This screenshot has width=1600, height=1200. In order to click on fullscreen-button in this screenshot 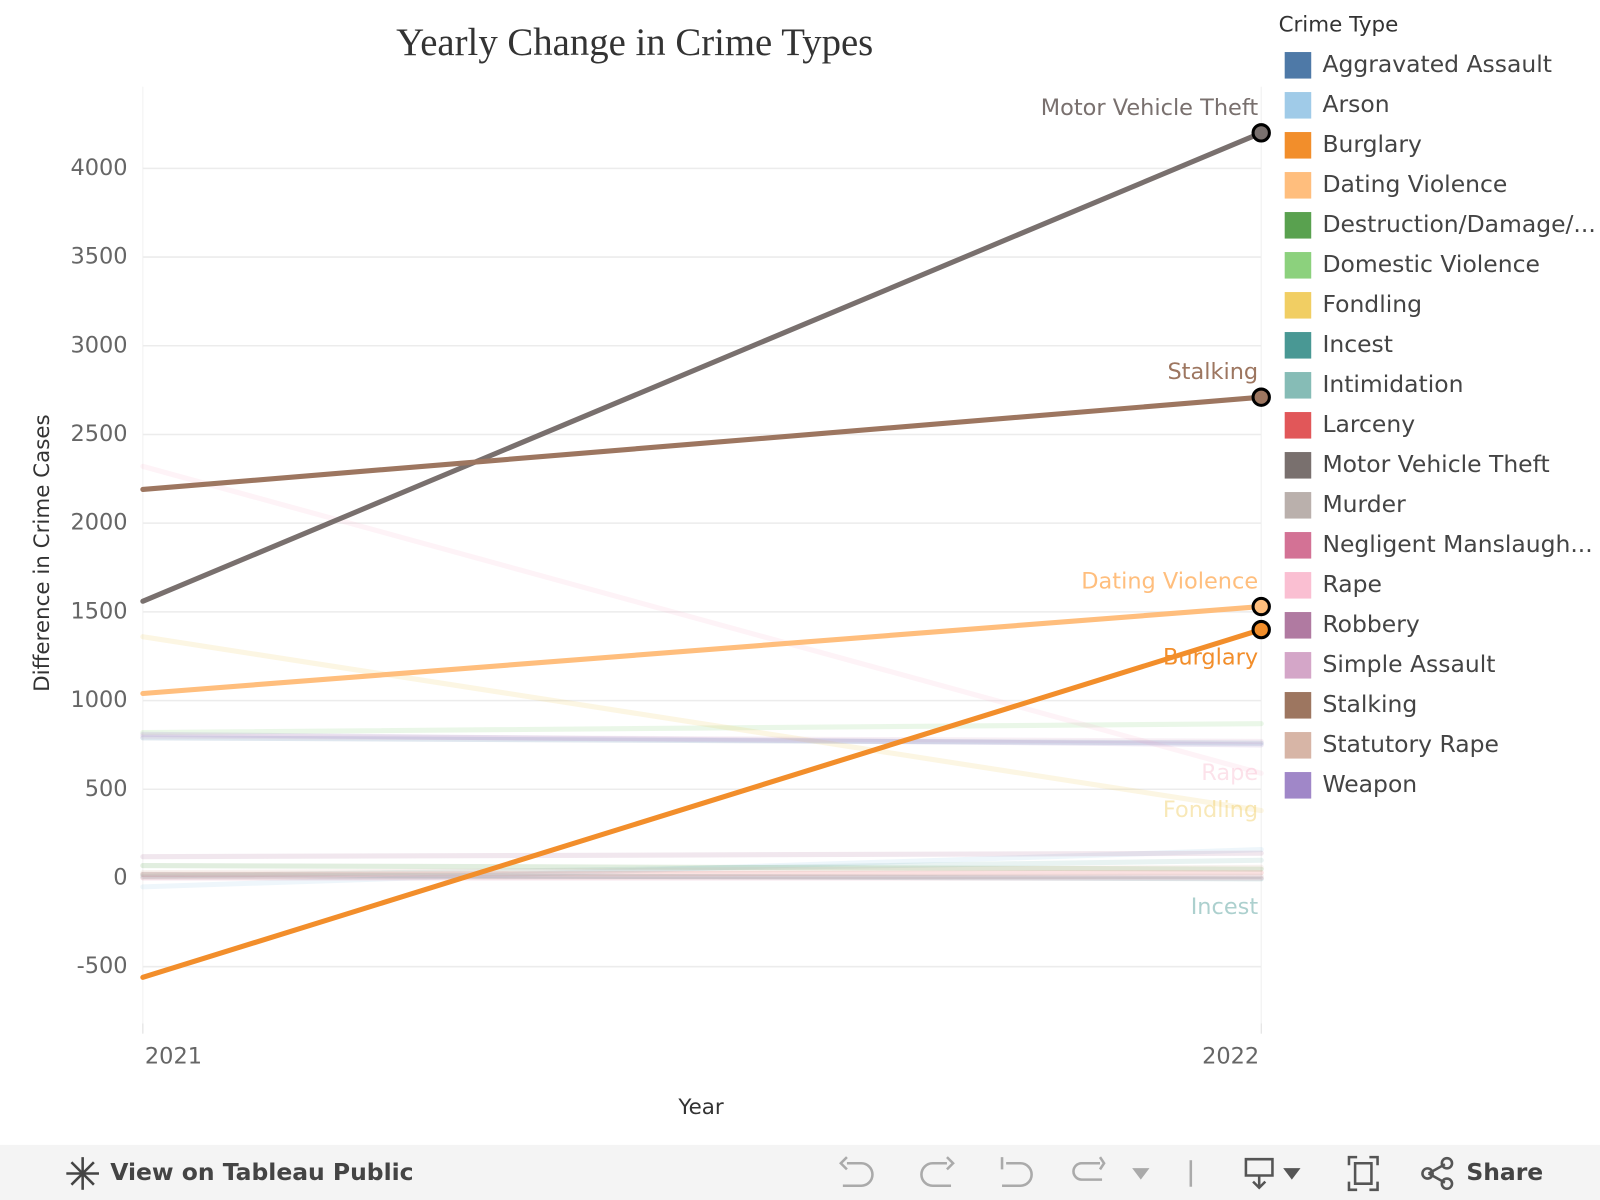, I will do `click(1363, 1173)`.